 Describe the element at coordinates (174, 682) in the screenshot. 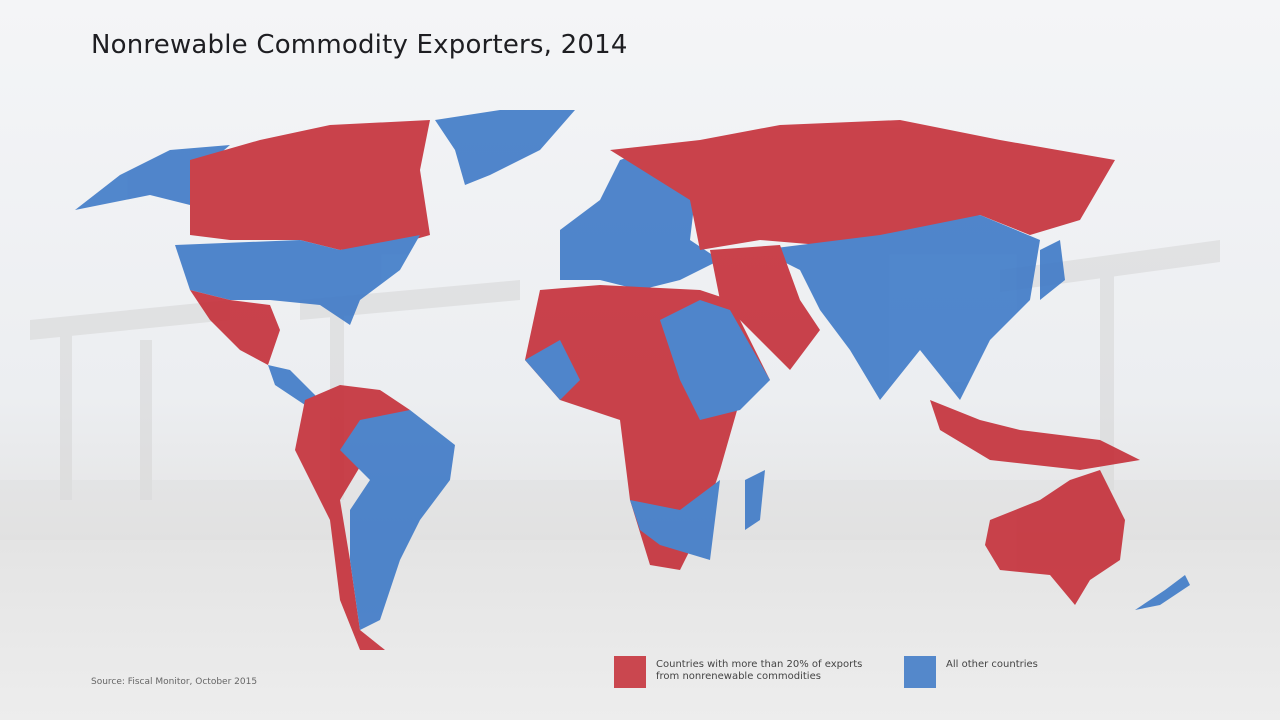

I see `source: Source: Fiscal Monitor, October 2015` at that location.